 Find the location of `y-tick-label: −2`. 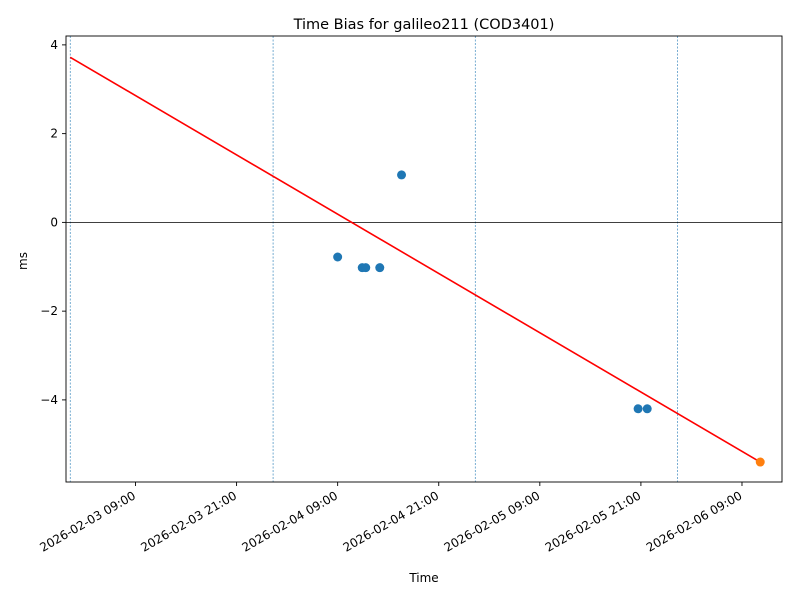

y-tick-label: −2 is located at coordinates (49, 311).